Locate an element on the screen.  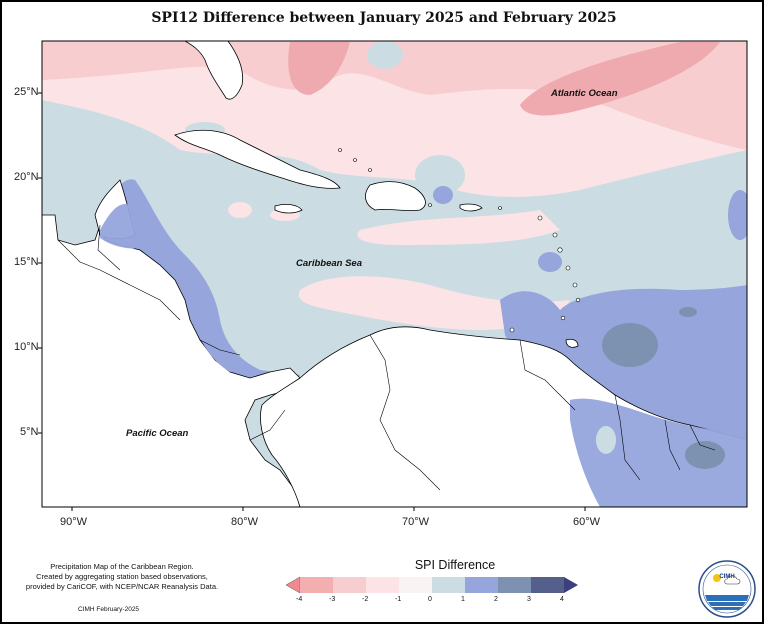
lesser-antilles is located at coordinates (459, 240).